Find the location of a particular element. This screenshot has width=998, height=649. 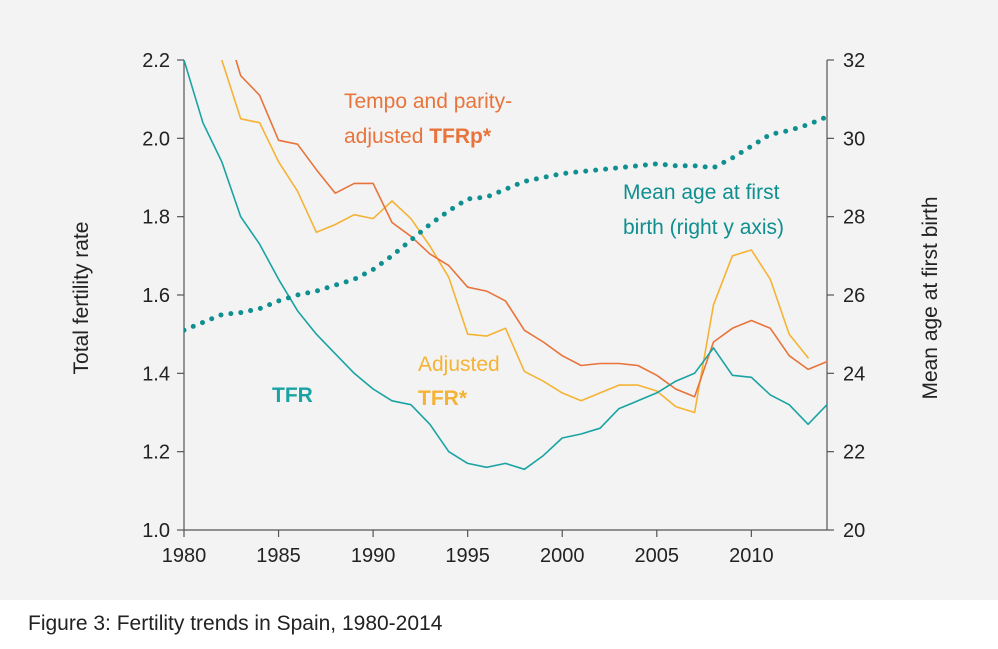

tfrp-label-prefix: adjusted is located at coordinates (386, 136).